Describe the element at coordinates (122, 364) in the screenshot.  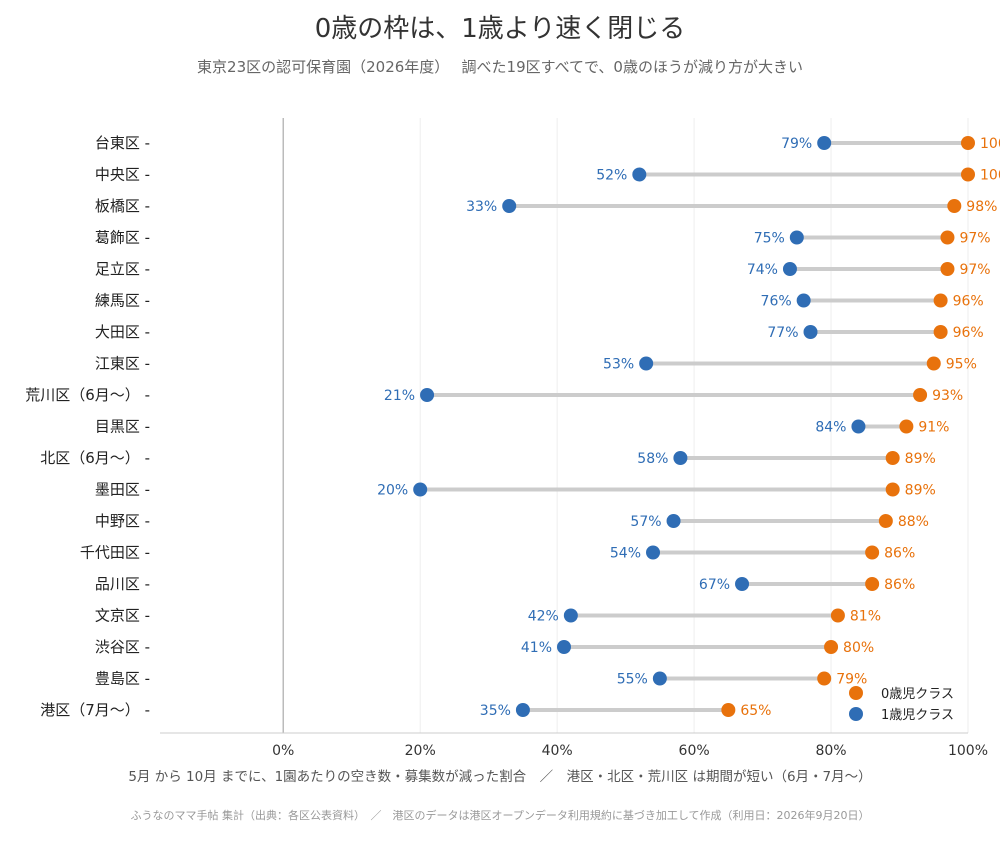
I see `y-tick-label: 江東区 -` at that location.